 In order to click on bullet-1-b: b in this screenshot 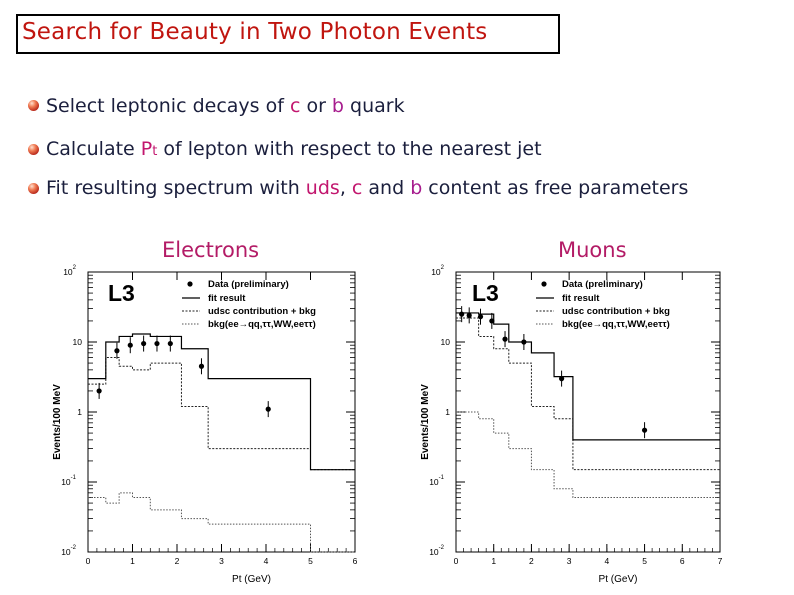, I will do `click(337, 106)`.